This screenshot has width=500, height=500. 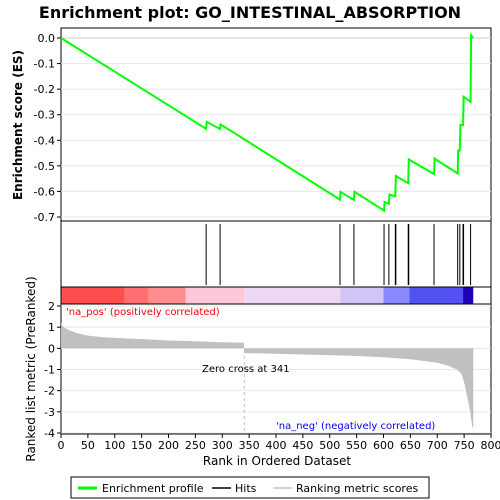 I want to click on es-tick-label: -0.4, so click(x=44, y=140).